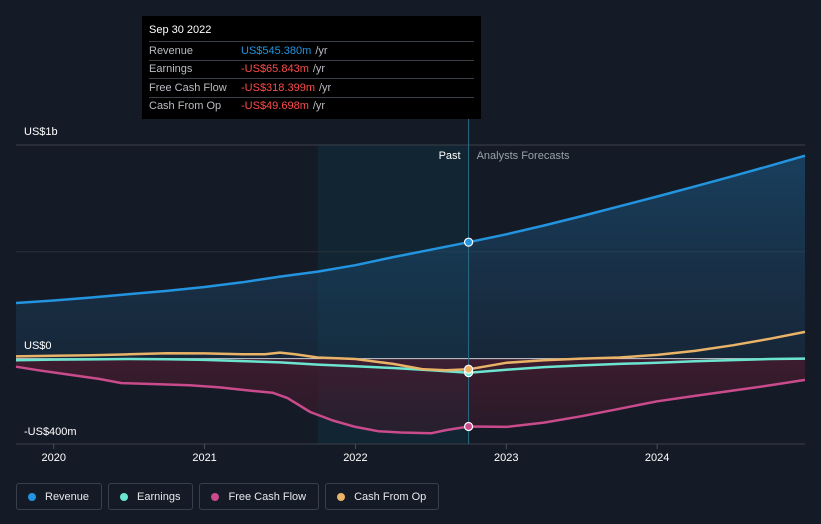 This screenshot has width=821, height=524. I want to click on legend-item-free-cash-flow: Free Cash Flow, so click(259, 496).